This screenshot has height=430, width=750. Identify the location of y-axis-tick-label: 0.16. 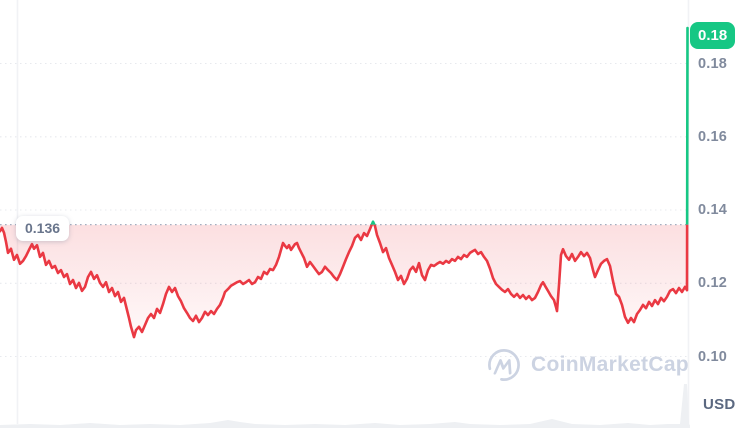
(713, 136).